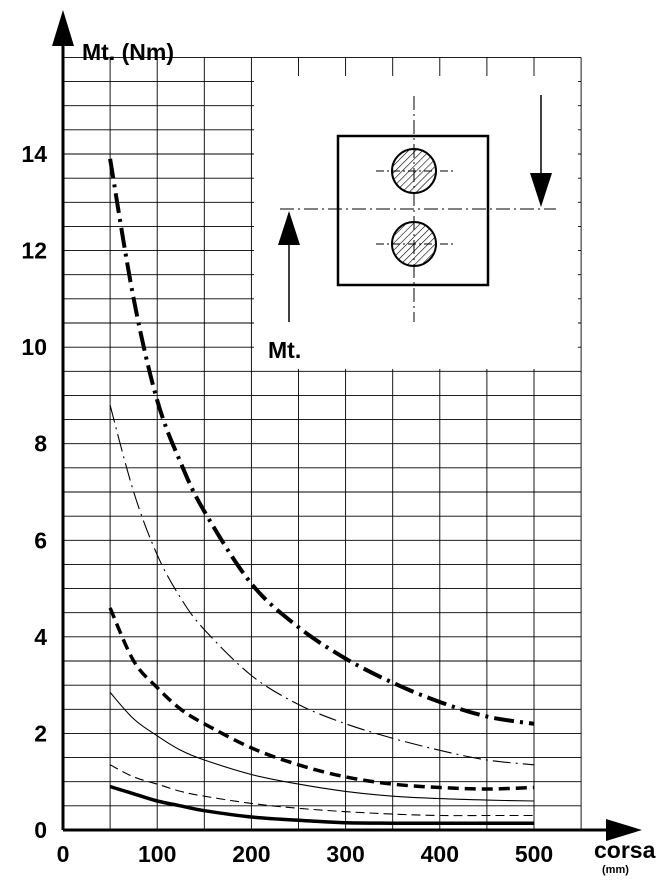 The height and width of the screenshot is (882, 662). Describe the element at coordinates (157, 854) in the screenshot. I see `x-tick-label: 100` at that location.